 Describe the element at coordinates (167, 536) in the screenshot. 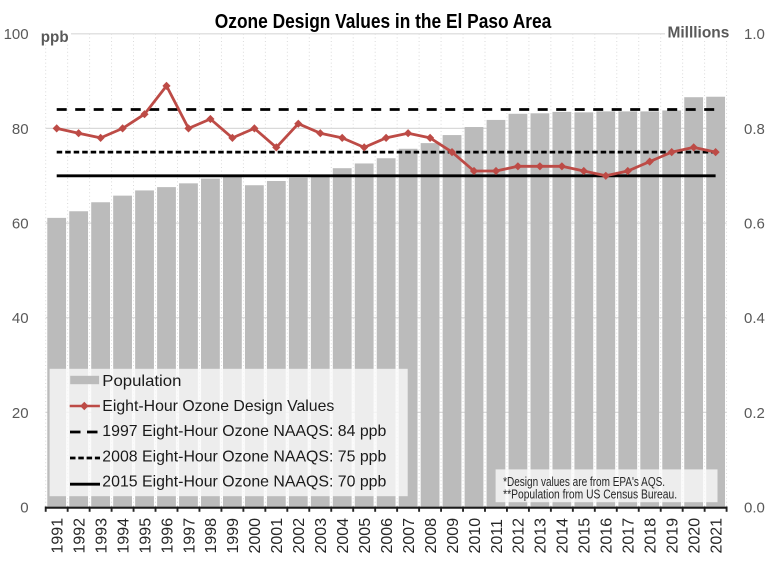

I see `svg-text: 1996` at that location.